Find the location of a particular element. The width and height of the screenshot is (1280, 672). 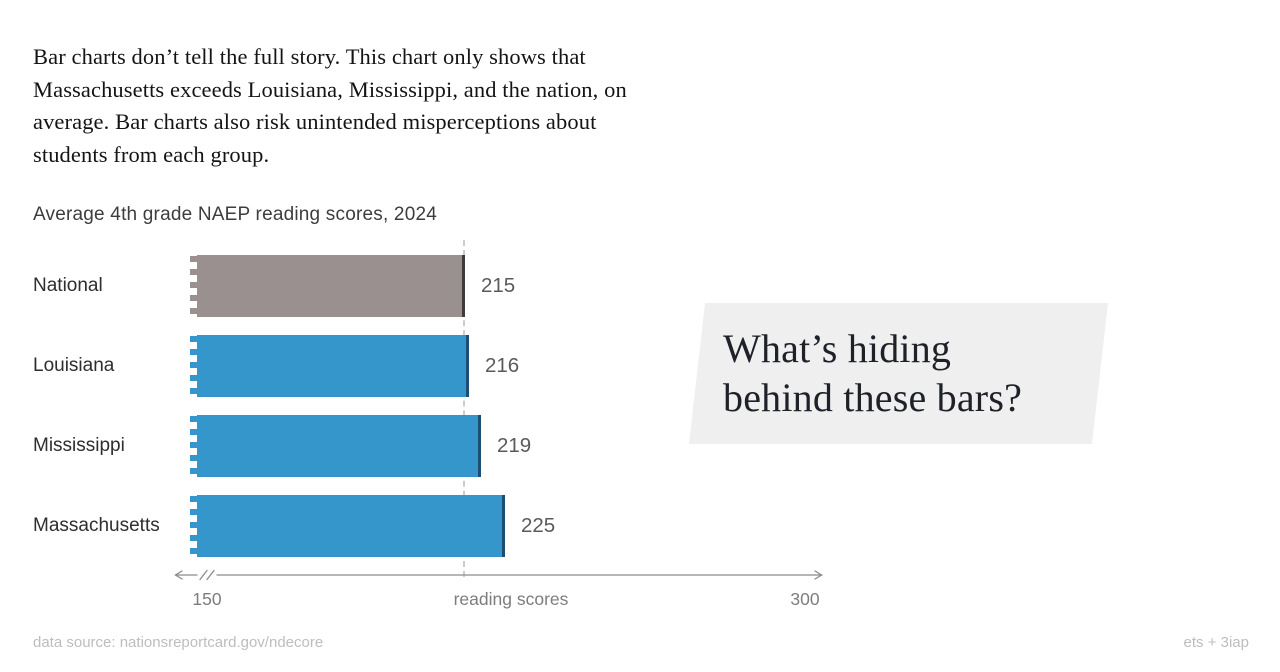

category-label: National is located at coordinates (68, 285).